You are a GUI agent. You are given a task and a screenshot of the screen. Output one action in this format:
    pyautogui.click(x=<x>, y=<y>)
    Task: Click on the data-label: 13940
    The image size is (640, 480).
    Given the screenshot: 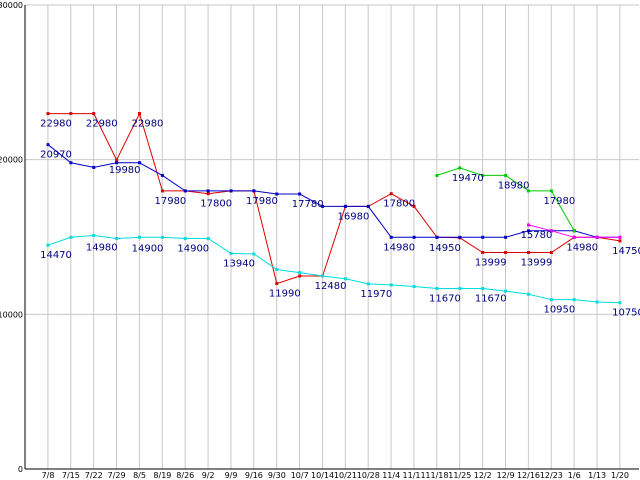 What is the action you would take?
    pyautogui.click(x=239, y=263)
    